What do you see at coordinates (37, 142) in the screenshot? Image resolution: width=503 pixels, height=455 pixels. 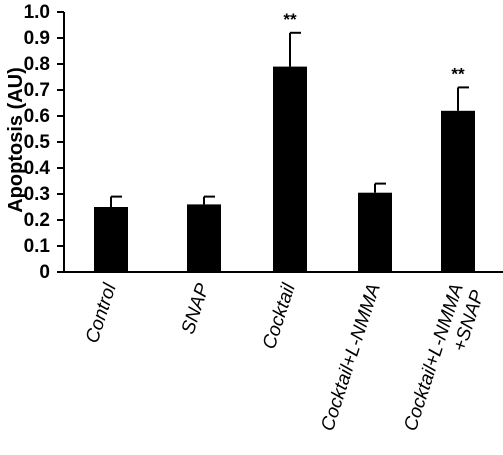 I see `y-tick-label: 0.5` at bounding box center [37, 142].